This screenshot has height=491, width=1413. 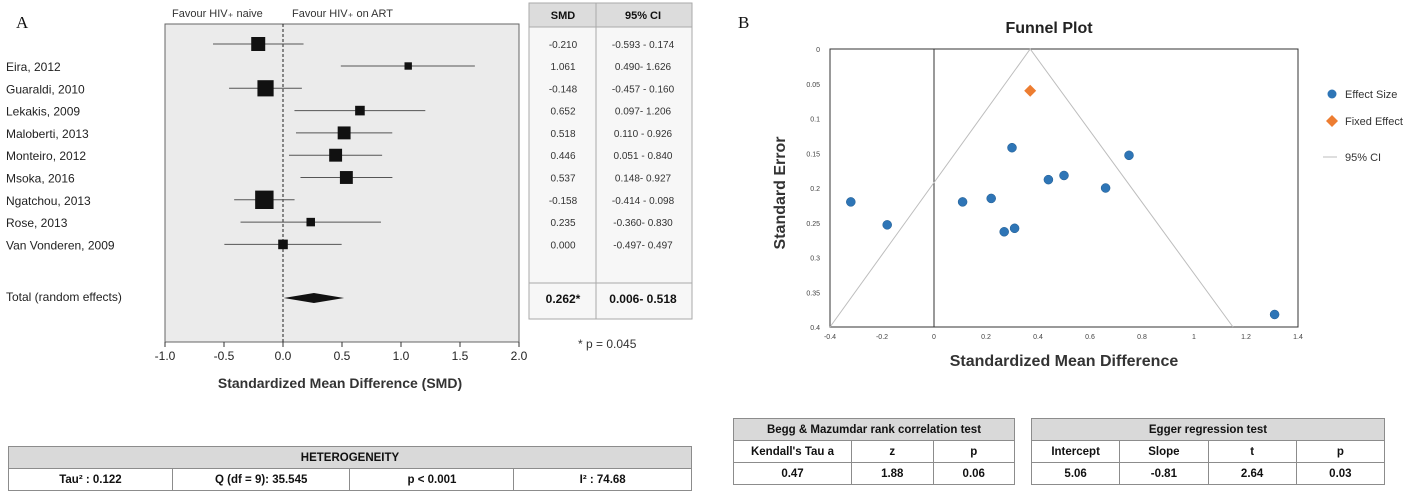 I want to click on funnel-x-tick-label: 0.8, so click(x=1142, y=337).